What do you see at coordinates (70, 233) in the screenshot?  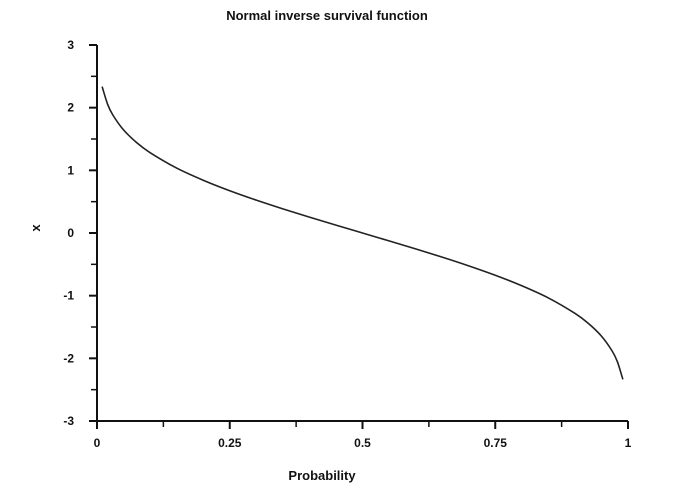 I see `y-tick-label: 0` at bounding box center [70, 233].